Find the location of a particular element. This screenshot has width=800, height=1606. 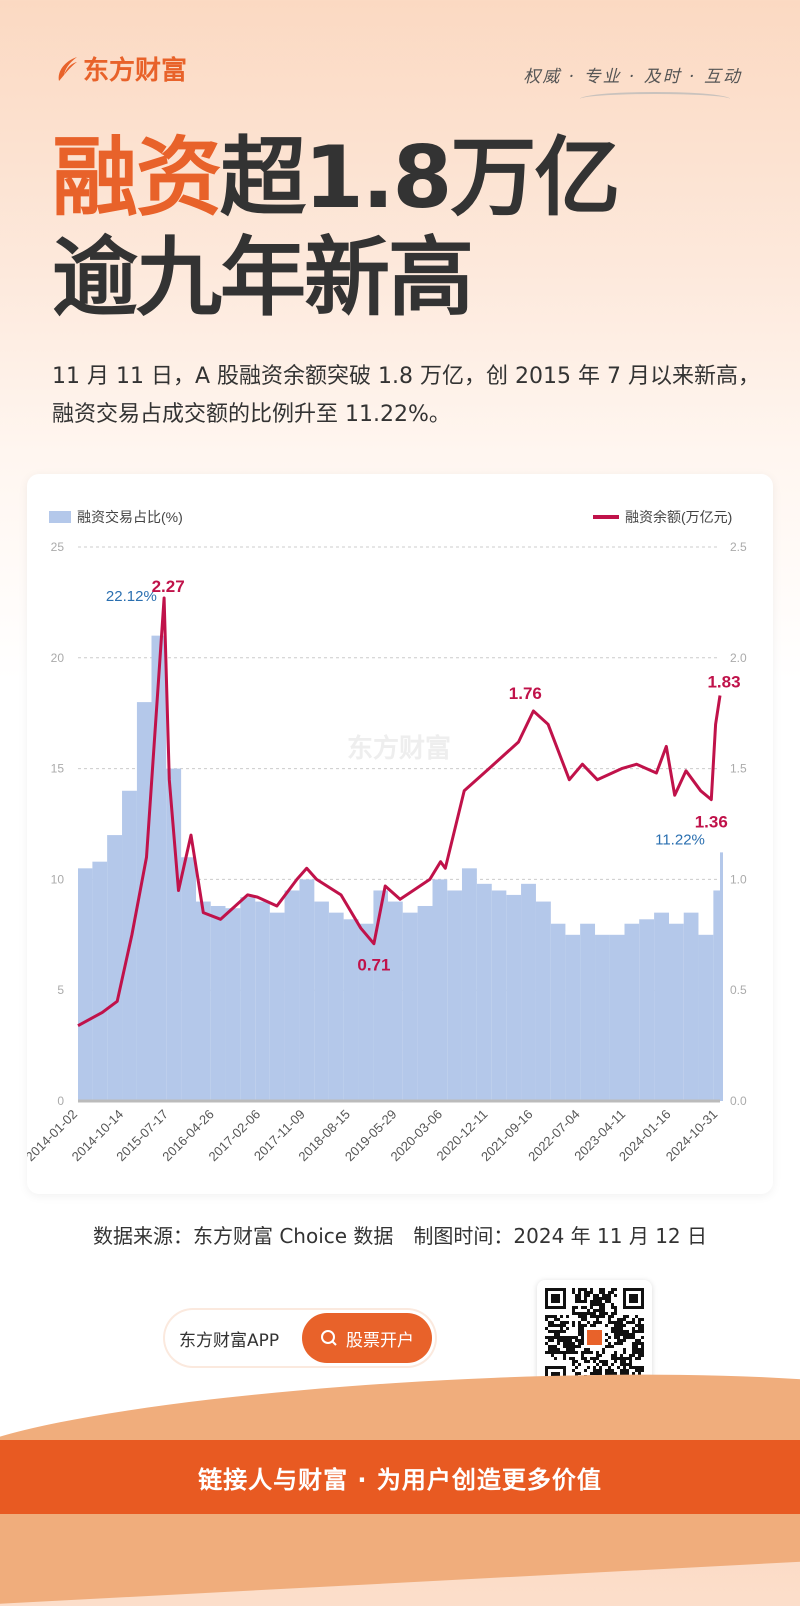

app-label: 东方财富APP is located at coordinates (229, 1338).